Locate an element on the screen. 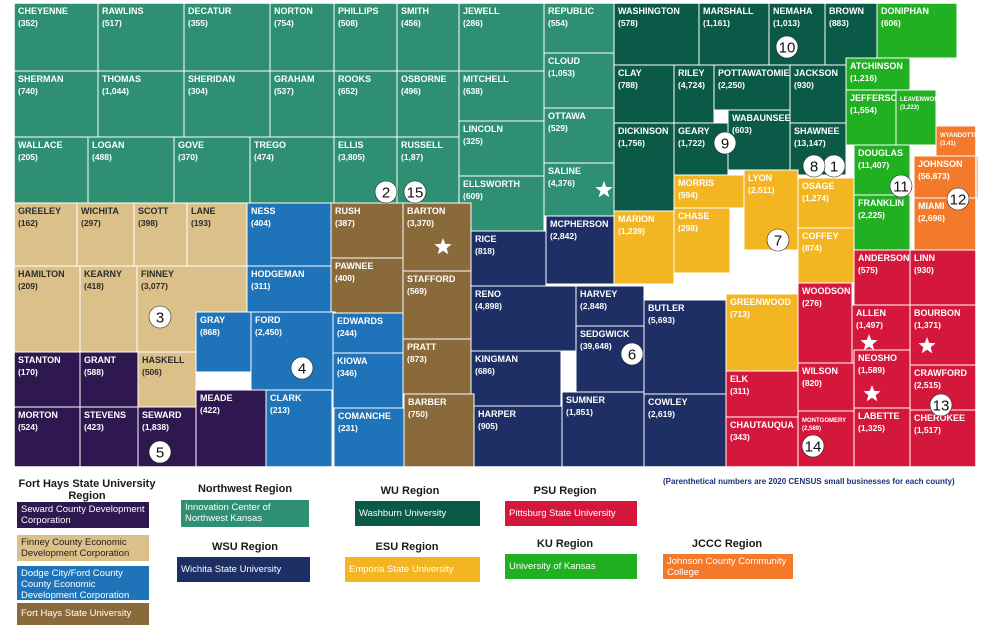  county-anderson: ANDERSON (575) is located at coordinates (882, 277).